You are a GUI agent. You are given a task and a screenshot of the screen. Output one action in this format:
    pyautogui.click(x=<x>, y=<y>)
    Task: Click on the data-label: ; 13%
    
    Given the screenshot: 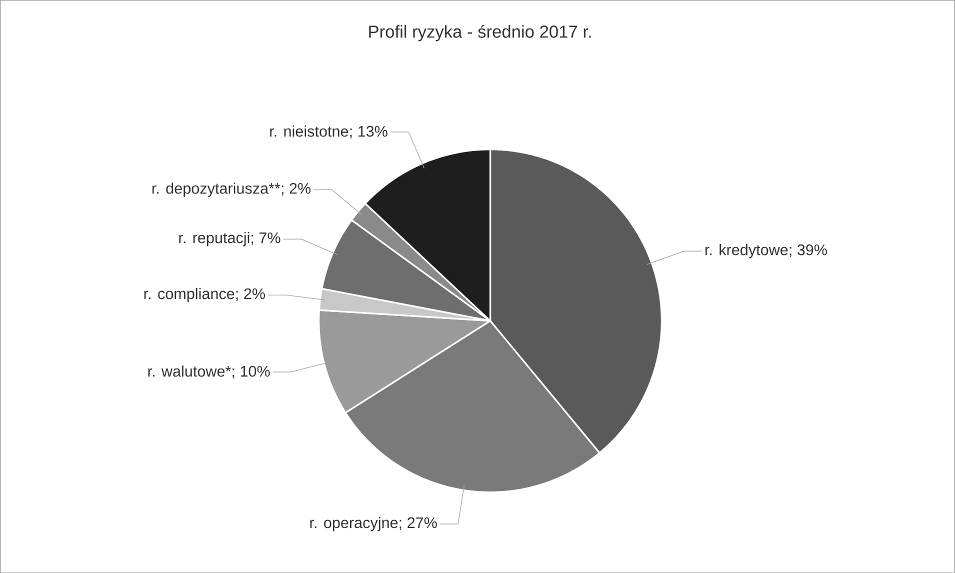 What is the action you would take?
    pyautogui.click(x=369, y=132)
    